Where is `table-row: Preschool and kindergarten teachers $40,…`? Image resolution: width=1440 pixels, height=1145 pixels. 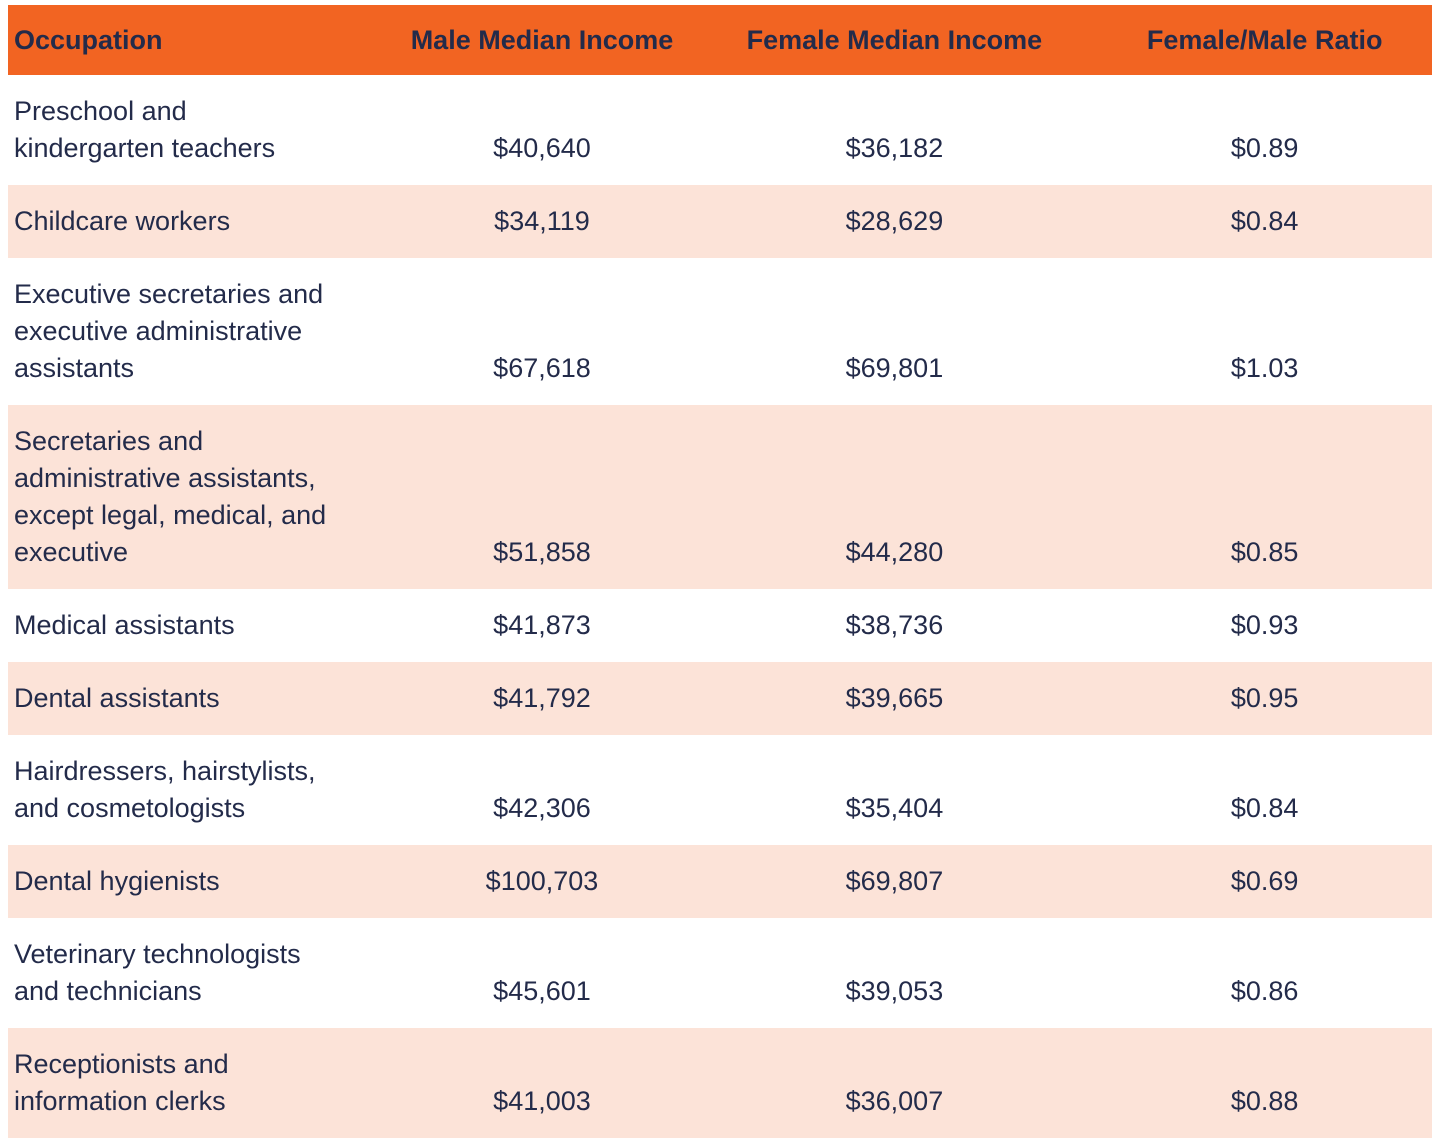
table-row: Preschool and kindergarten teachers $40,… is located at coordinates (720, 130).